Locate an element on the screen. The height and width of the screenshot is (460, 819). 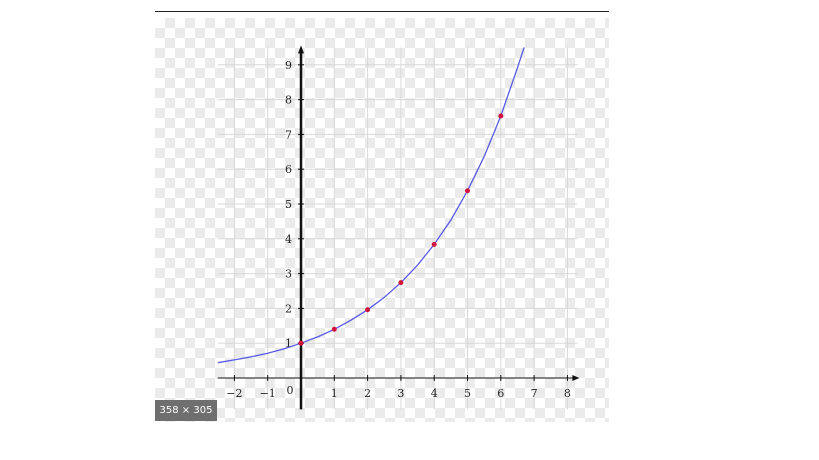
top-divider is located at coordinates (382, 11).